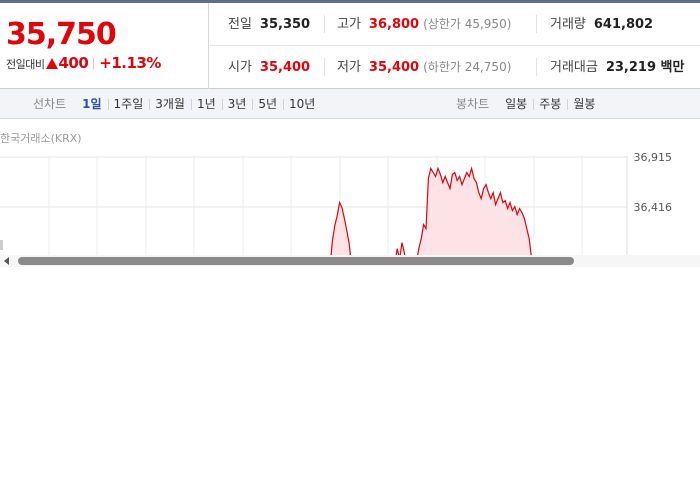  I want to click on price-line, so click(431, 210).